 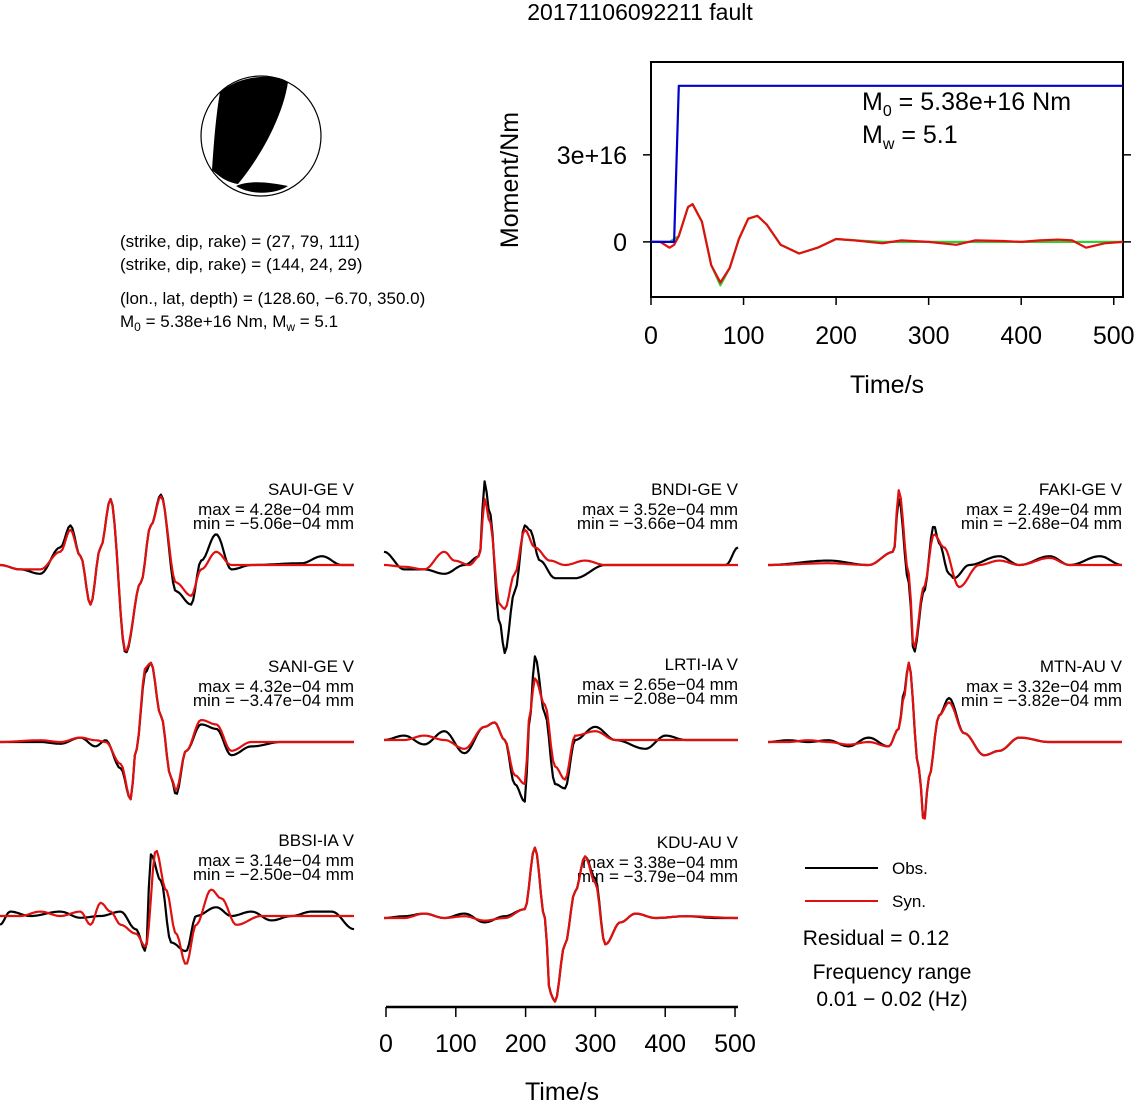 I want to click on station-max: max = 3.32e−04 mm, so click(x=1044, y=686).